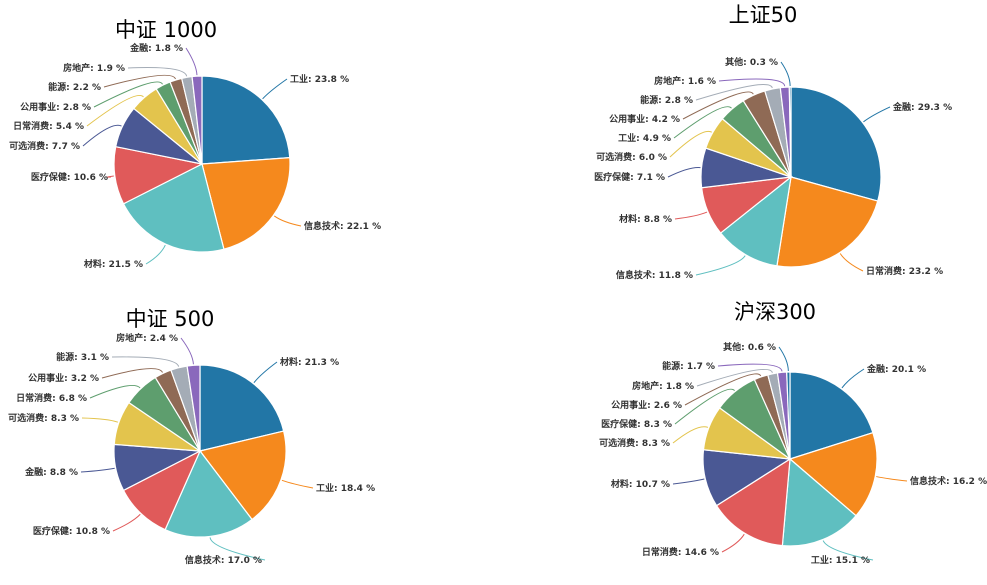 The height and width of the screenshot is (585, 987). What do you see at coordinates (319, 79) in the screenshot?
I see `slice-label: 工业: 23.8 %` at bounding box center [319, 79].